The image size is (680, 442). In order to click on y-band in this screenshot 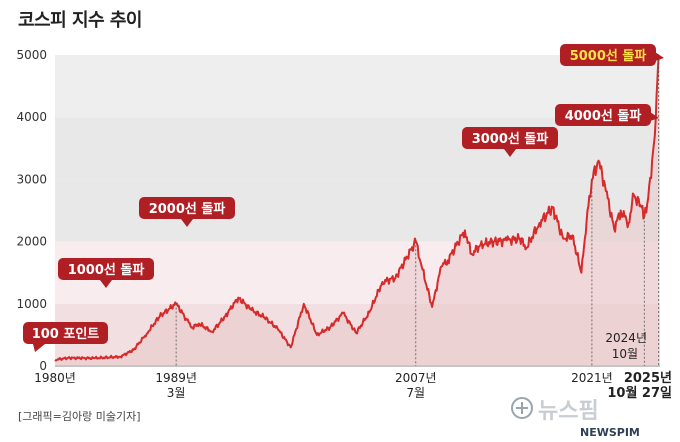, I will do `click(357, 148)`.